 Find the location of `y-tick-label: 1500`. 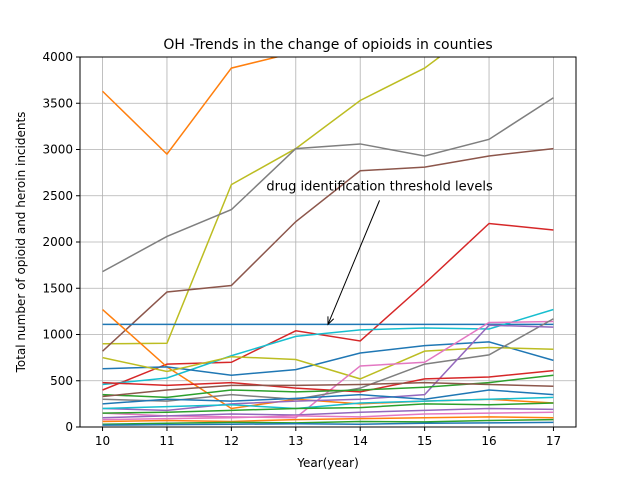

y-tick-label: 1500 is located at coordinates (57, 288).